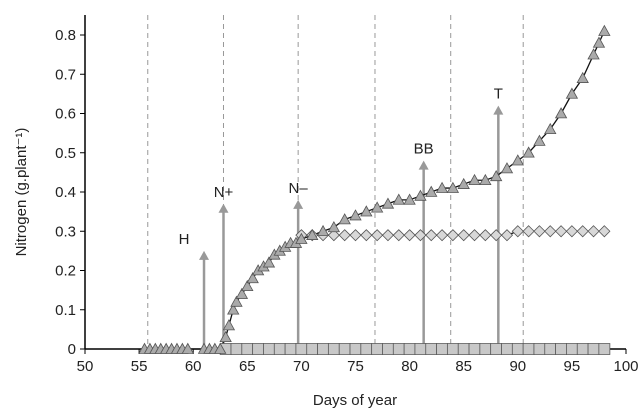 This screenshot has height=414, width=639. Describe the element at coordinates (184, 239) in the screenshot. I see `annotation: H` at that location.